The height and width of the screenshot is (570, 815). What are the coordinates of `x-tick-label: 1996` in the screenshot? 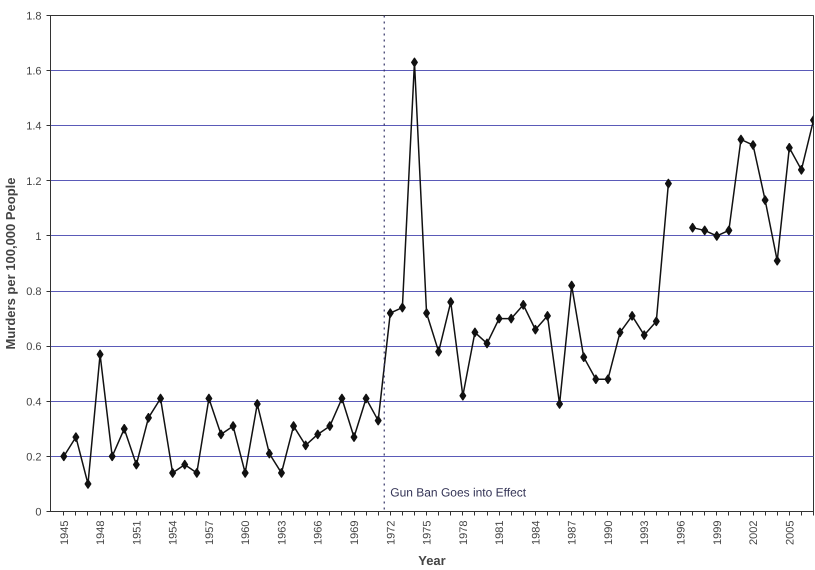 It's located at (681, 532).